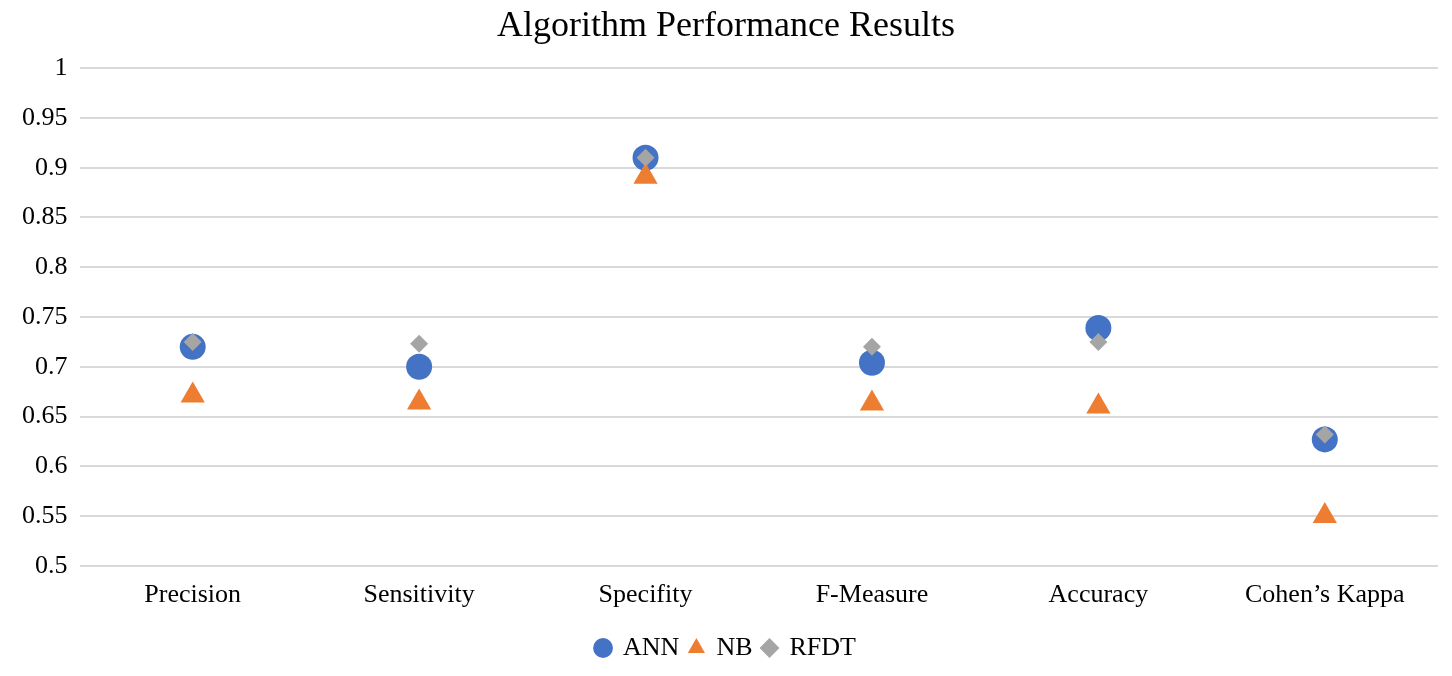 This screenshot has height=676, width=1452. What do you see at coordinates (51, 365) in the screenshot?
I see `y-tick-label: 0.7` at bounding box center [51, 365].